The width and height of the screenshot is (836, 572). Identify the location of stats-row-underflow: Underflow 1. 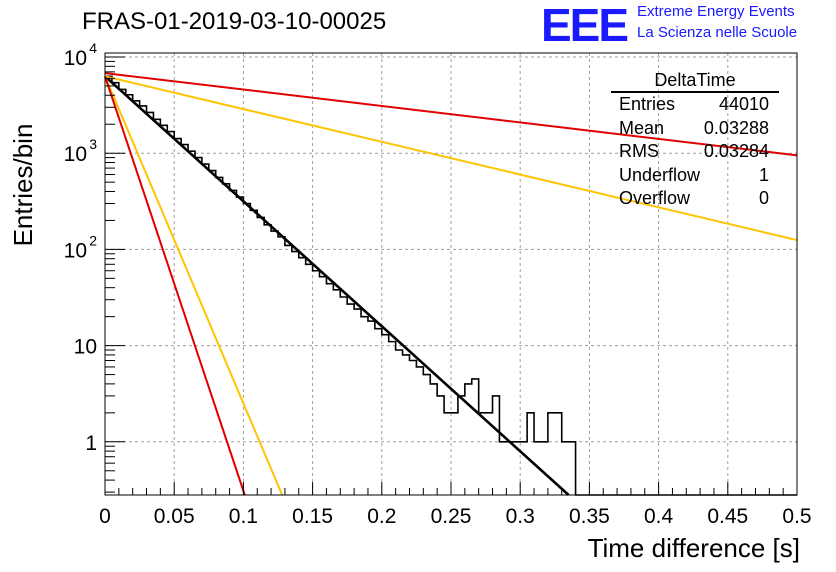
(695, 176).